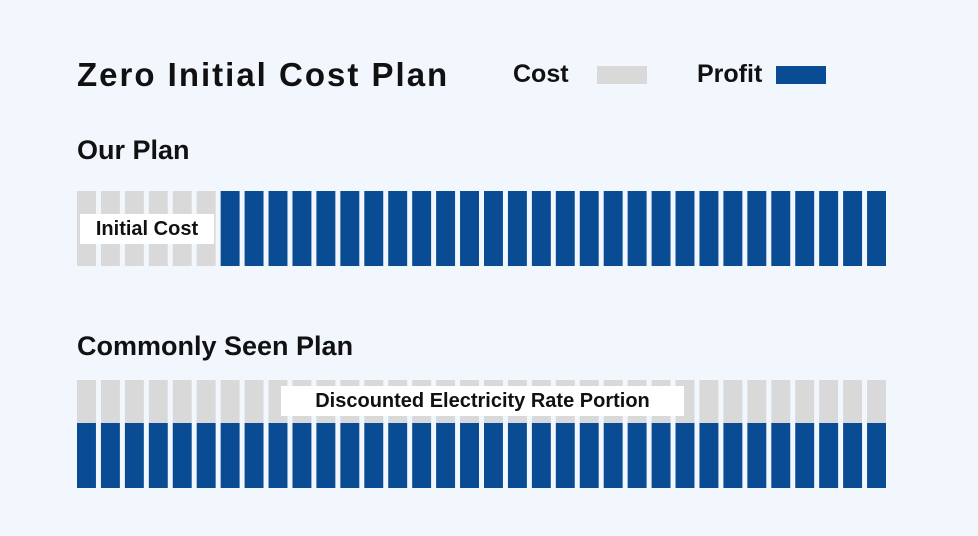  I want to click on initial-cost-label: Initial Cost, so click(147, 229).